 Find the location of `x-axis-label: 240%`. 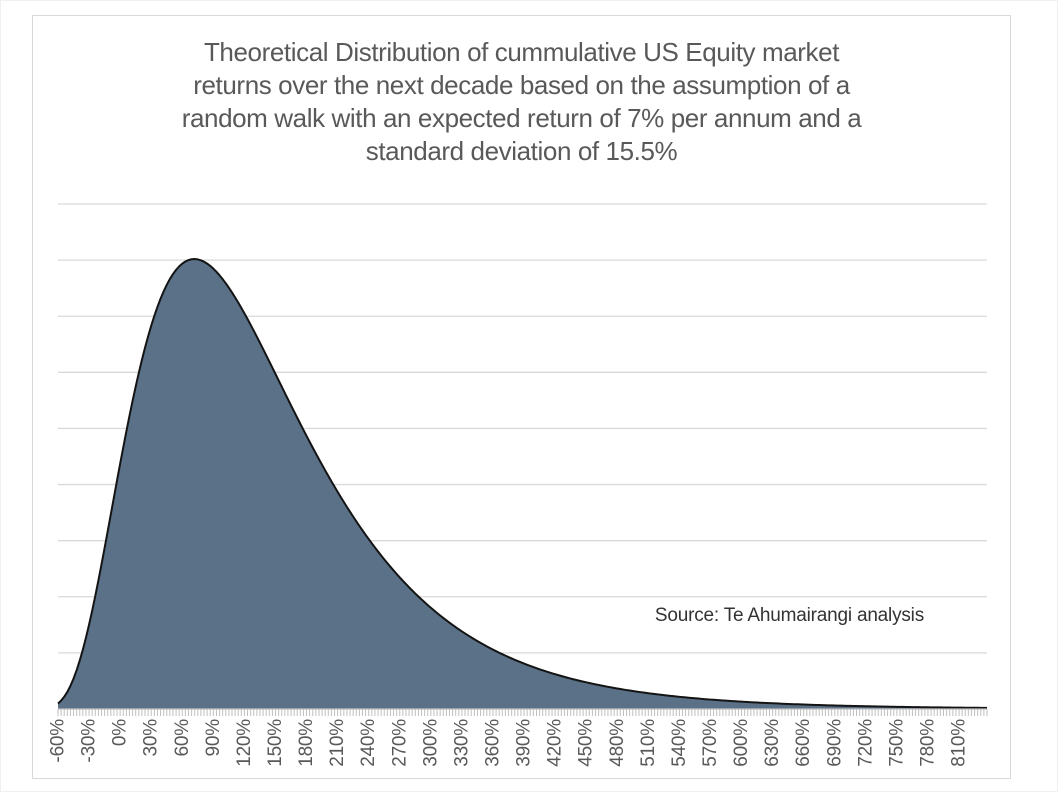

x-axis-label: 240% is located at coordinates (368, 743).